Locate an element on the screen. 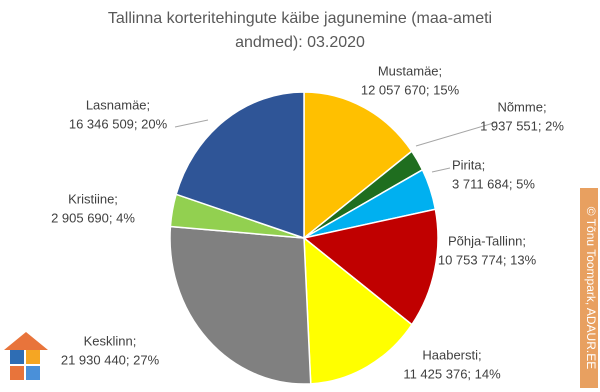  watermark: © Tõnu Toompark, ADAUR.EE is located at coordinates (591, 288).